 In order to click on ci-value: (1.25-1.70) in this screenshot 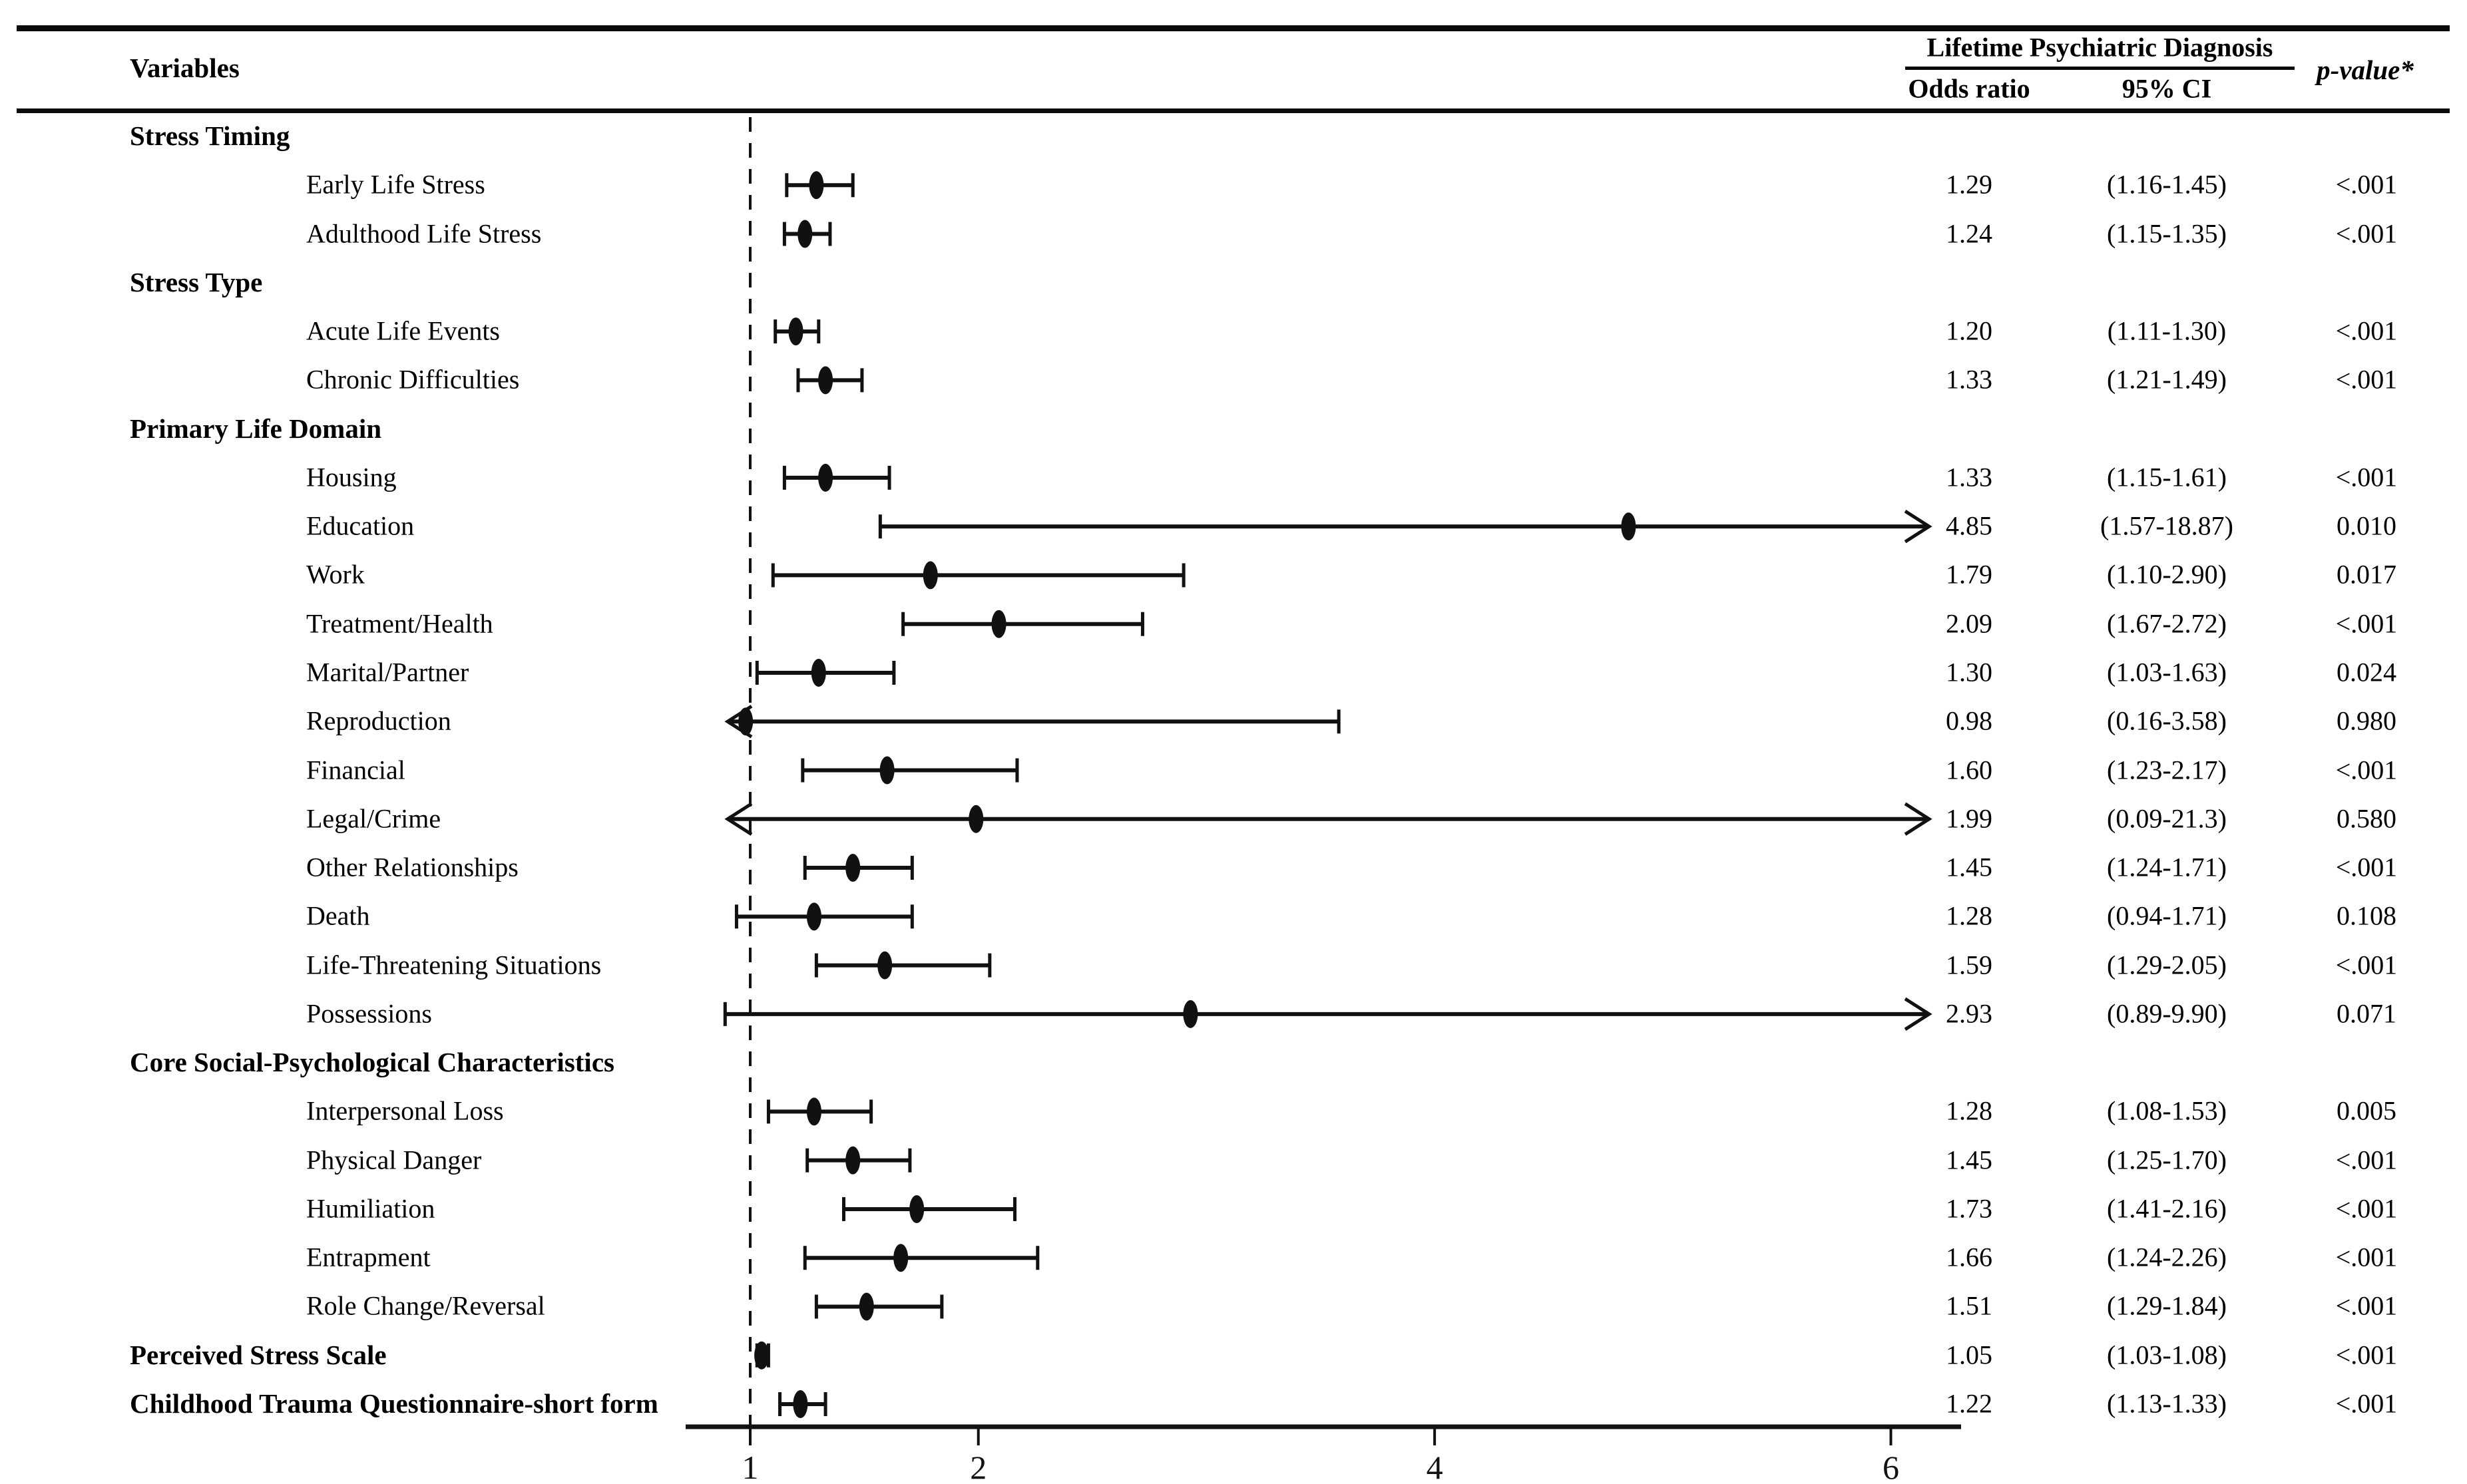, I will do `click(2167, 1160)`.